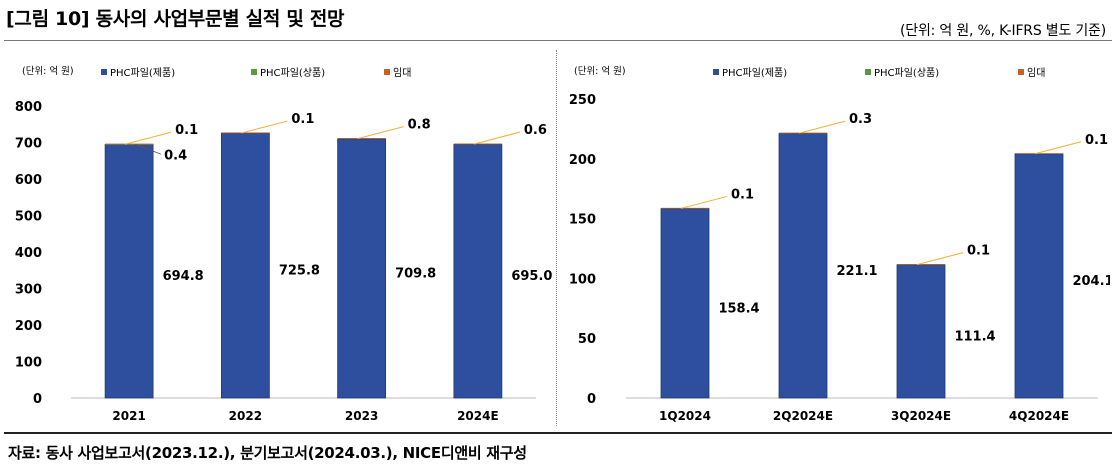 The width and height of the screenshot is (1116, 467). What do you see at coordinates (183, 276) in the screenshot?
I see `annual-value-label-product: 694.8` at bounding box center [183, 276].